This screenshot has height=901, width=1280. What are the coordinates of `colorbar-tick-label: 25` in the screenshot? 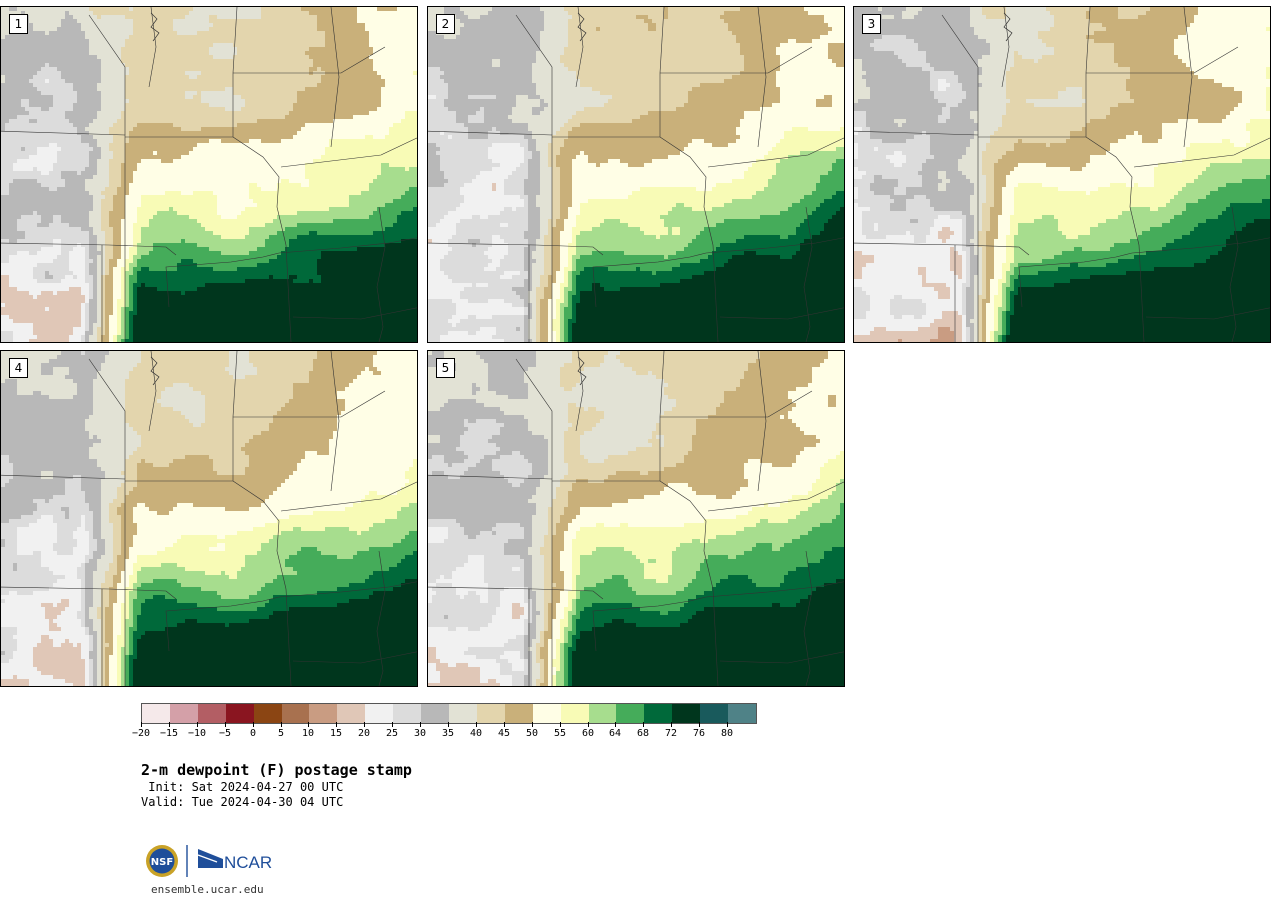 It's located at (392, 733).